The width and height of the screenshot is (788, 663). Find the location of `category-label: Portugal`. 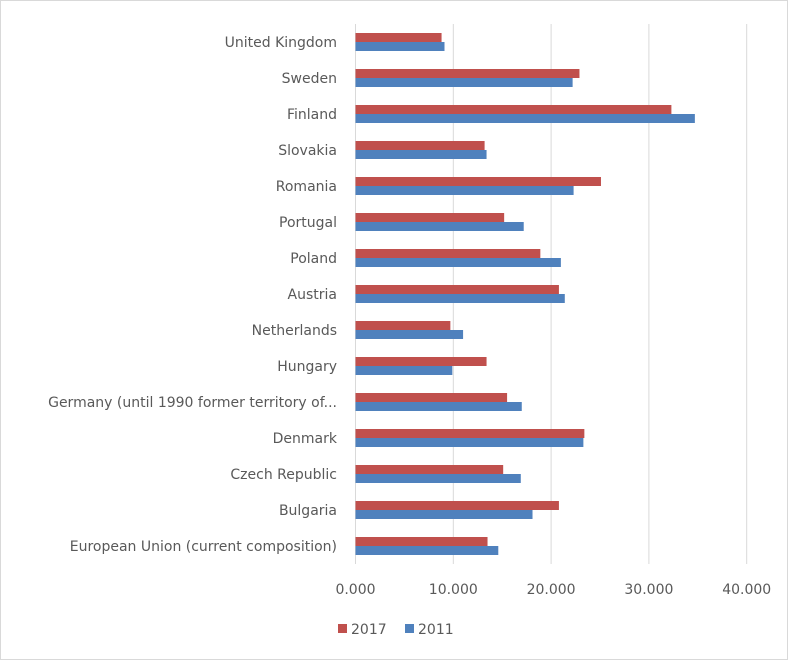

category-label: Portugal is located at coordinates (308, 223).